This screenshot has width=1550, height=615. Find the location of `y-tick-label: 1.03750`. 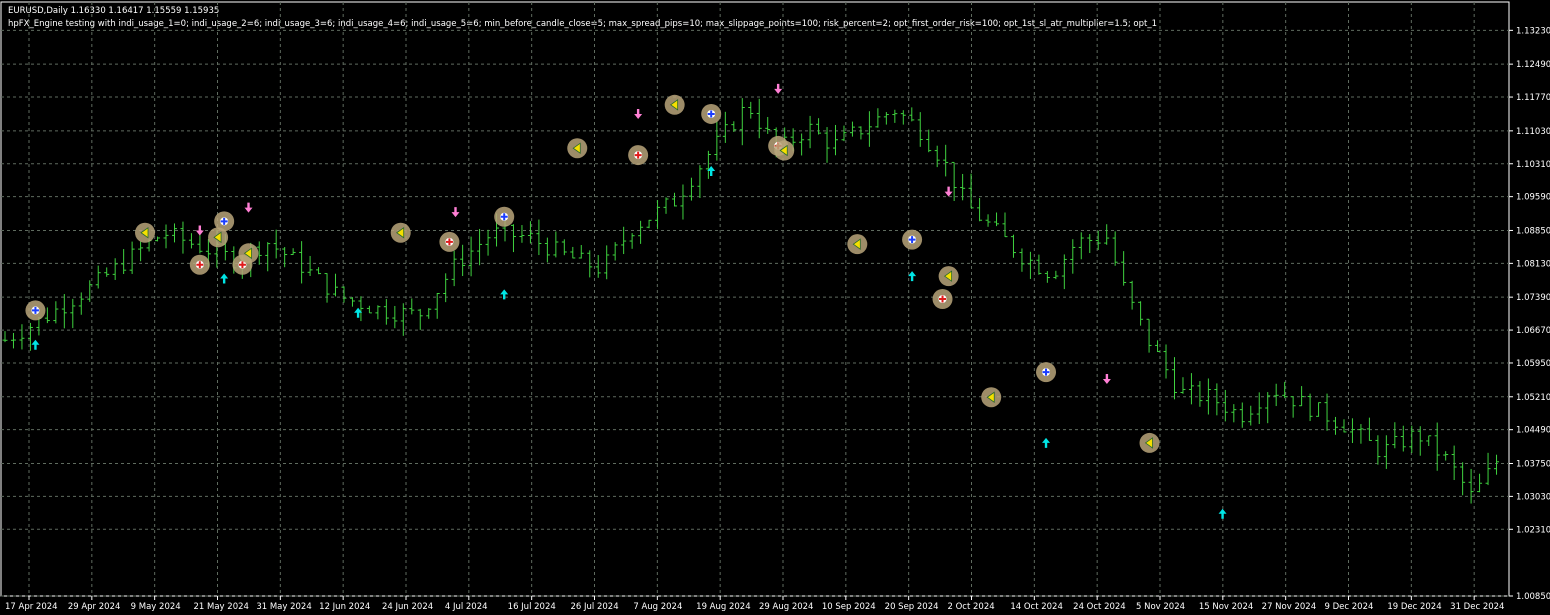

y-tick-label: 1.03750 is located at coordinates (1533, 464).